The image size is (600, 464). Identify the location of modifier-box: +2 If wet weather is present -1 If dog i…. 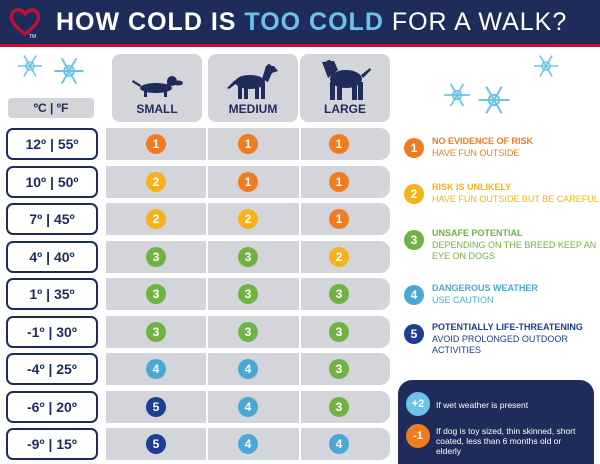
(496, 422).